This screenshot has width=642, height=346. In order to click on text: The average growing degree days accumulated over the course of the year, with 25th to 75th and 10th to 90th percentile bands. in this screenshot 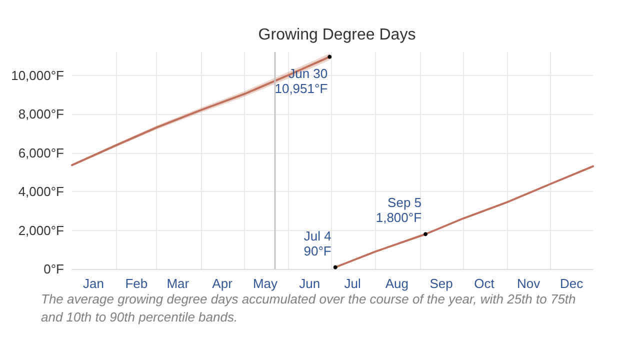, I will do `click(310, 308)`.